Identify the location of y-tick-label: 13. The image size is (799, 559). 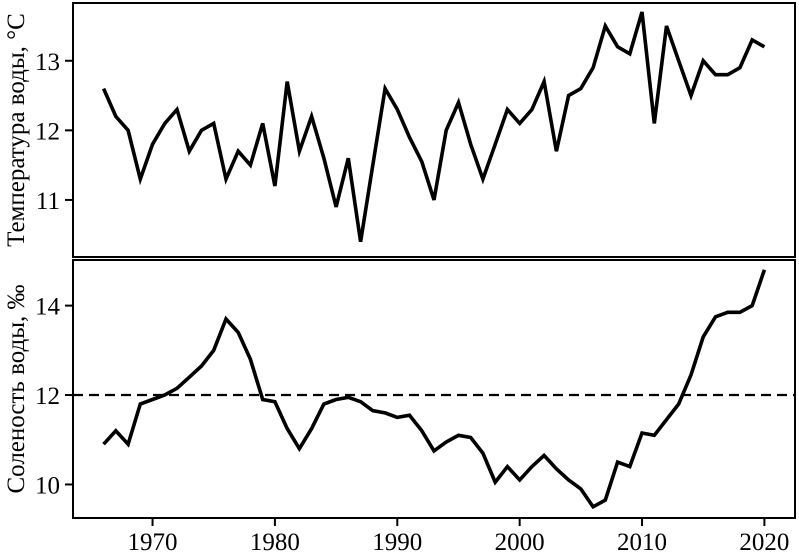
(47, 62).